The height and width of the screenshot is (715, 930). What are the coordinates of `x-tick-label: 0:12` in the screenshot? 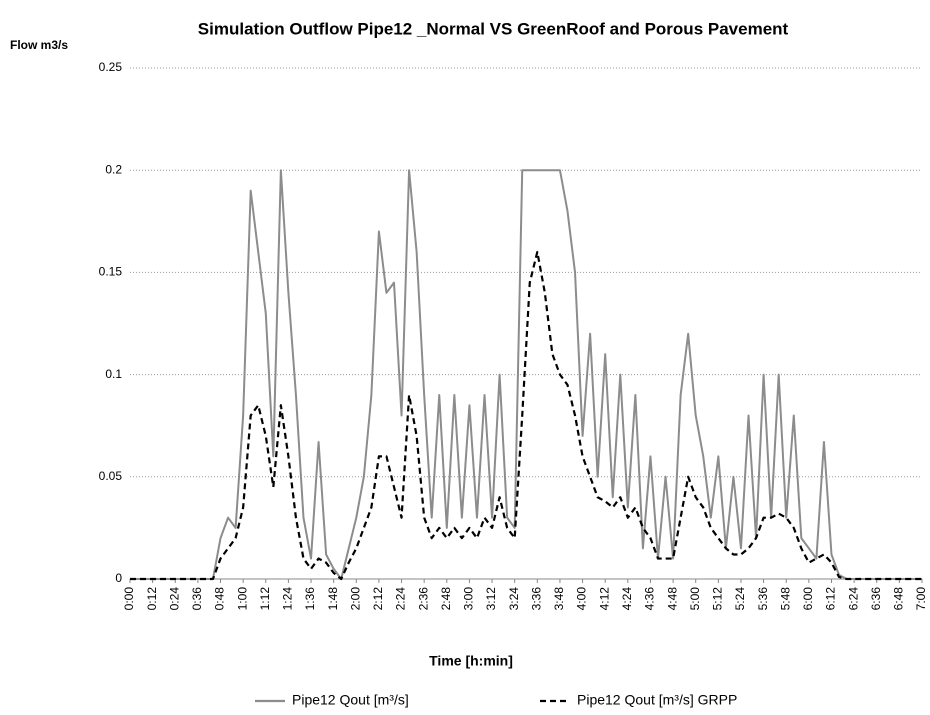 It's located at (152, 599).